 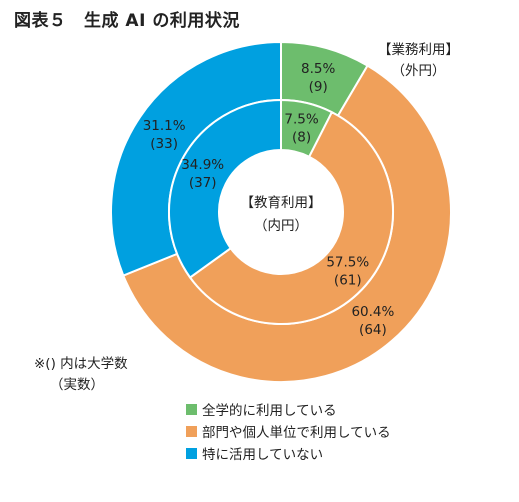 I want to click on center-label: 【教育利用】 （内円）, so click(x=281, y=214).